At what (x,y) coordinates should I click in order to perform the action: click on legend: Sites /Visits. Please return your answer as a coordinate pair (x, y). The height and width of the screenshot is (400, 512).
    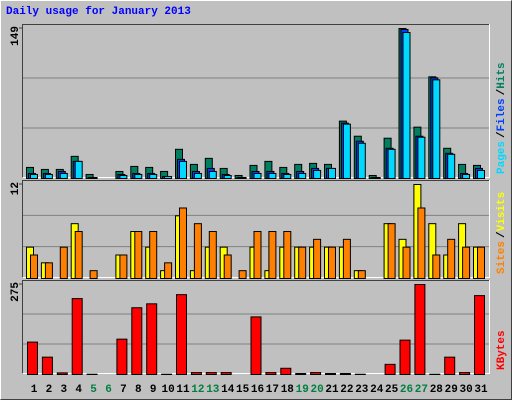
    Looking at the image, I should click on (502, 233).